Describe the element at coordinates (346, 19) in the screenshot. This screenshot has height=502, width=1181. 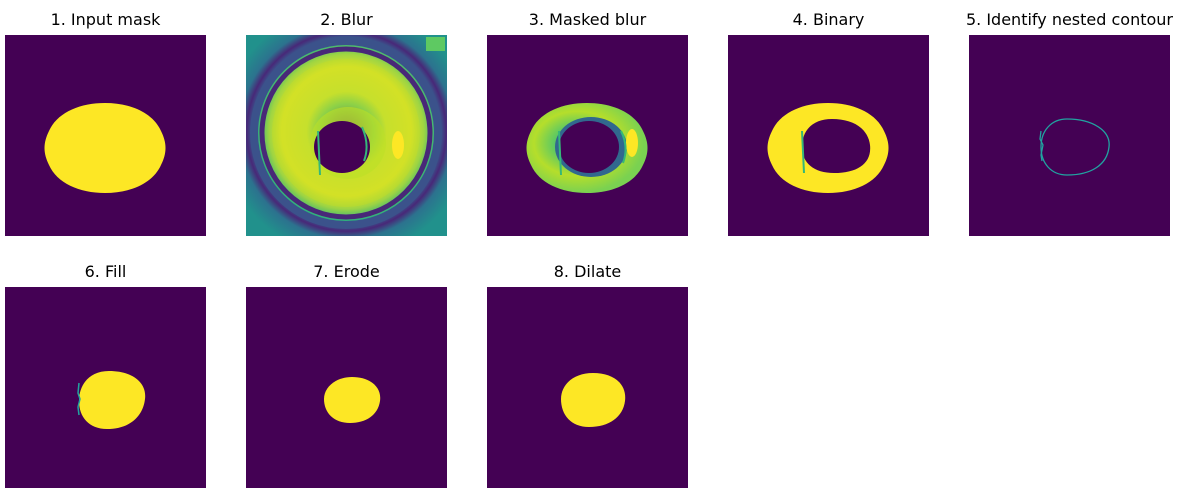
I see `panel-title: 2. Blur` at that location.